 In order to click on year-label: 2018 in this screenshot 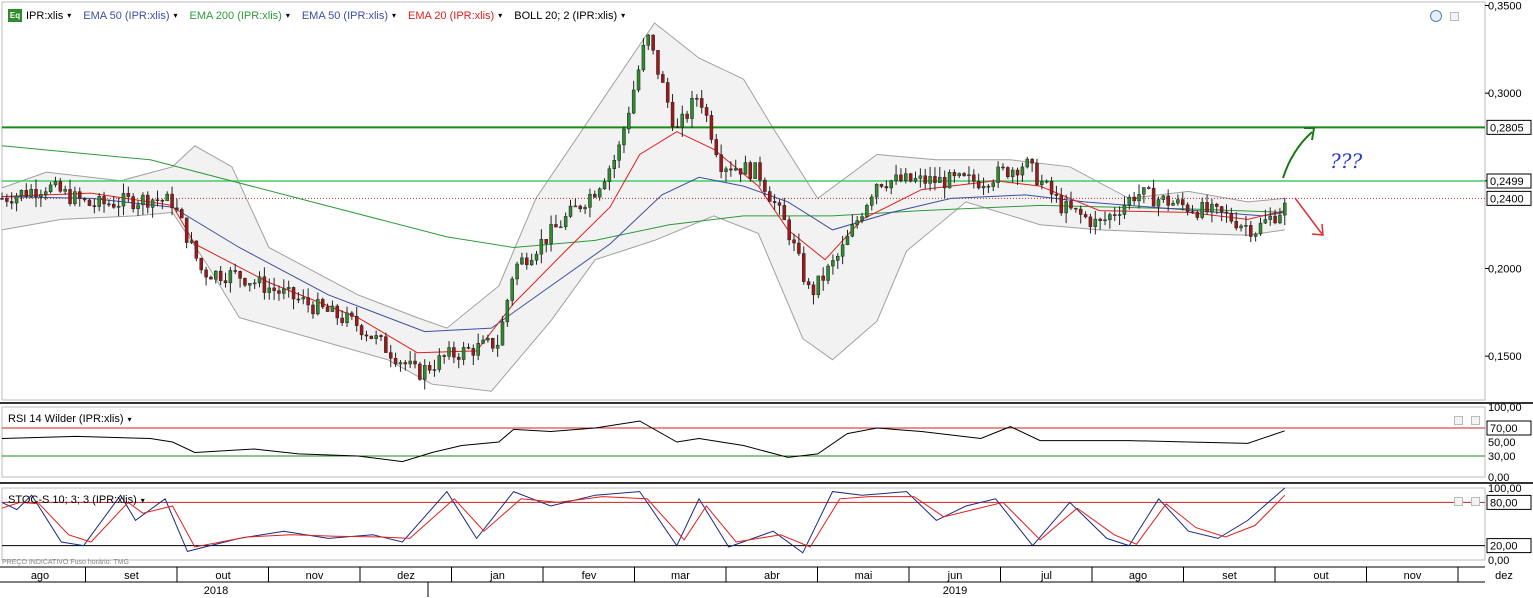, I will do `click(216, 591)`.